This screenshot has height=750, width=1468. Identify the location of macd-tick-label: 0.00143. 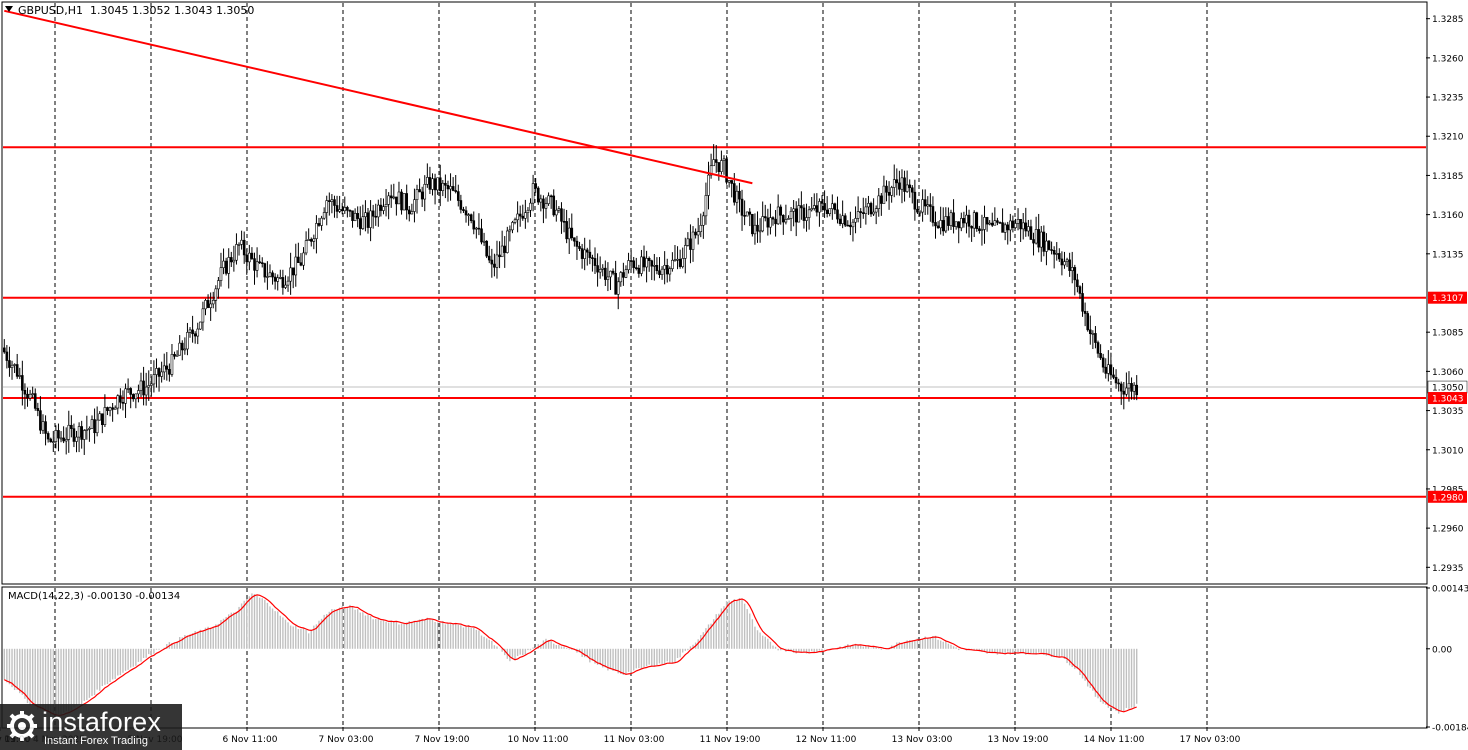
(1450, 590).